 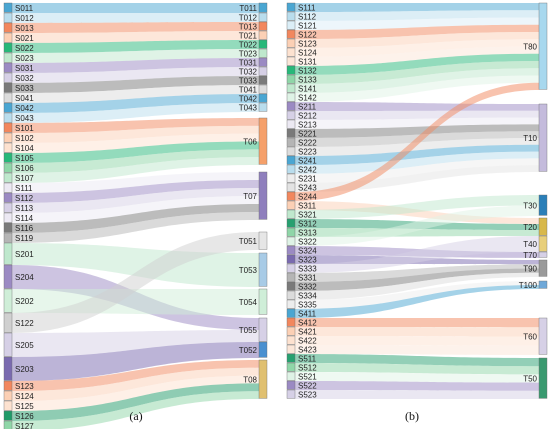 I want to click on panel-b-source-node-s131, so click(x=291, y=61).